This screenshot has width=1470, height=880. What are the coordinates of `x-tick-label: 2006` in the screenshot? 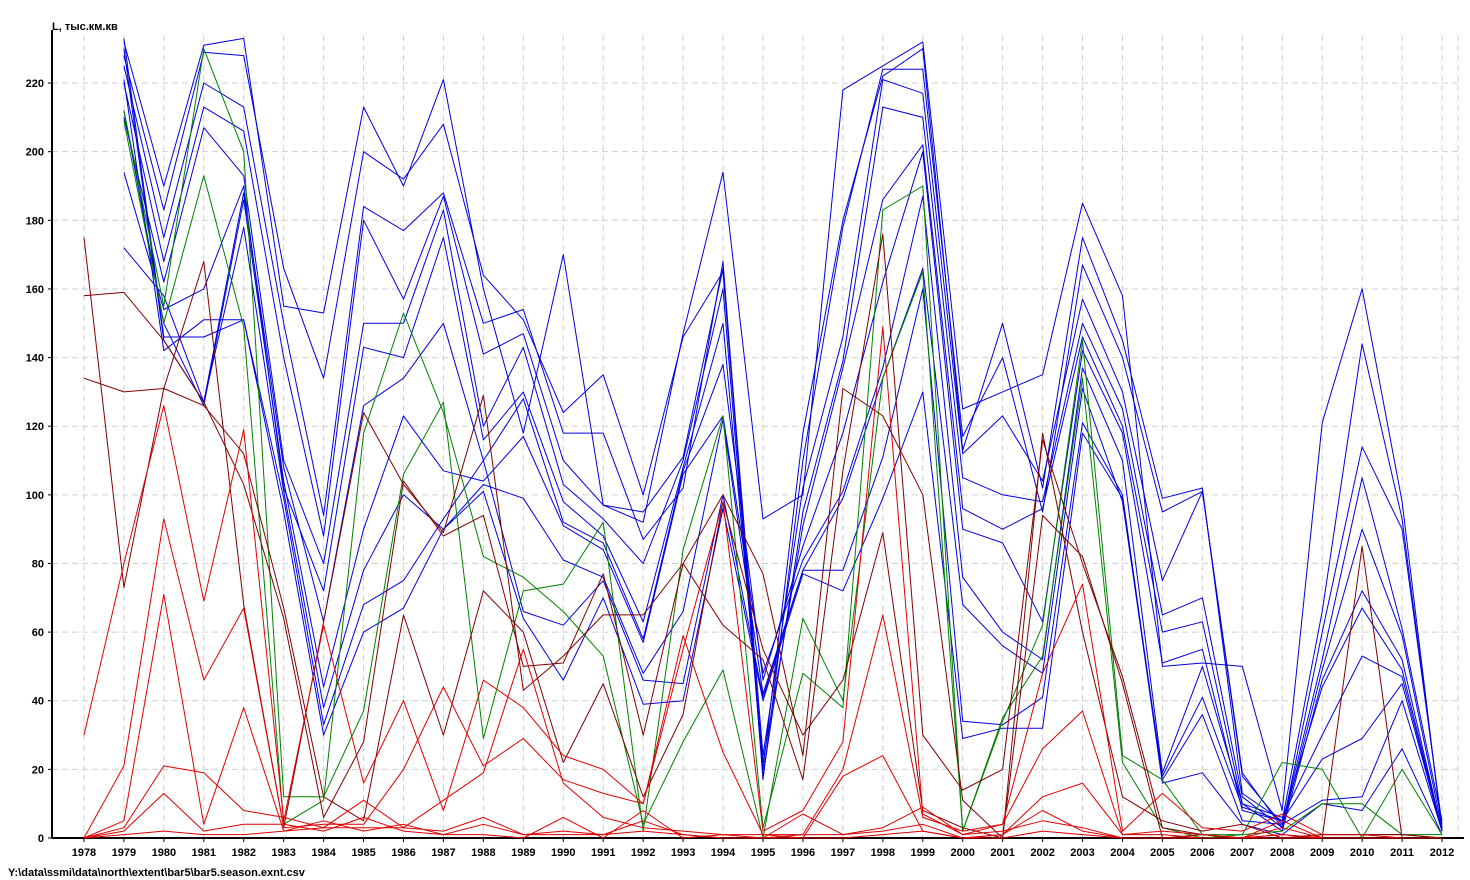 It's located at (1202, 853).